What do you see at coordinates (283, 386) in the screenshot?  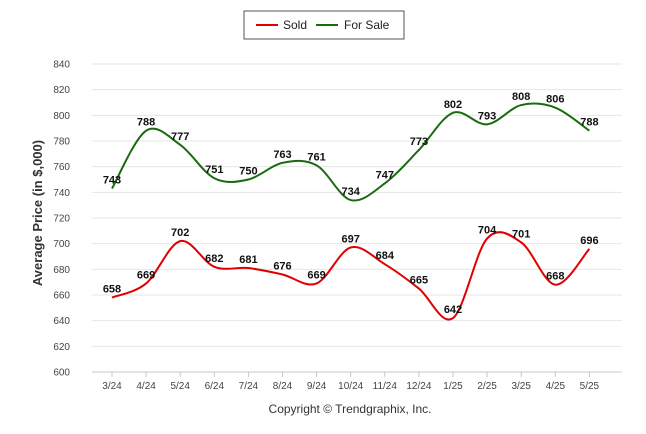 I see `x-tick-label: 8/24` at bounding box center [283, 386].